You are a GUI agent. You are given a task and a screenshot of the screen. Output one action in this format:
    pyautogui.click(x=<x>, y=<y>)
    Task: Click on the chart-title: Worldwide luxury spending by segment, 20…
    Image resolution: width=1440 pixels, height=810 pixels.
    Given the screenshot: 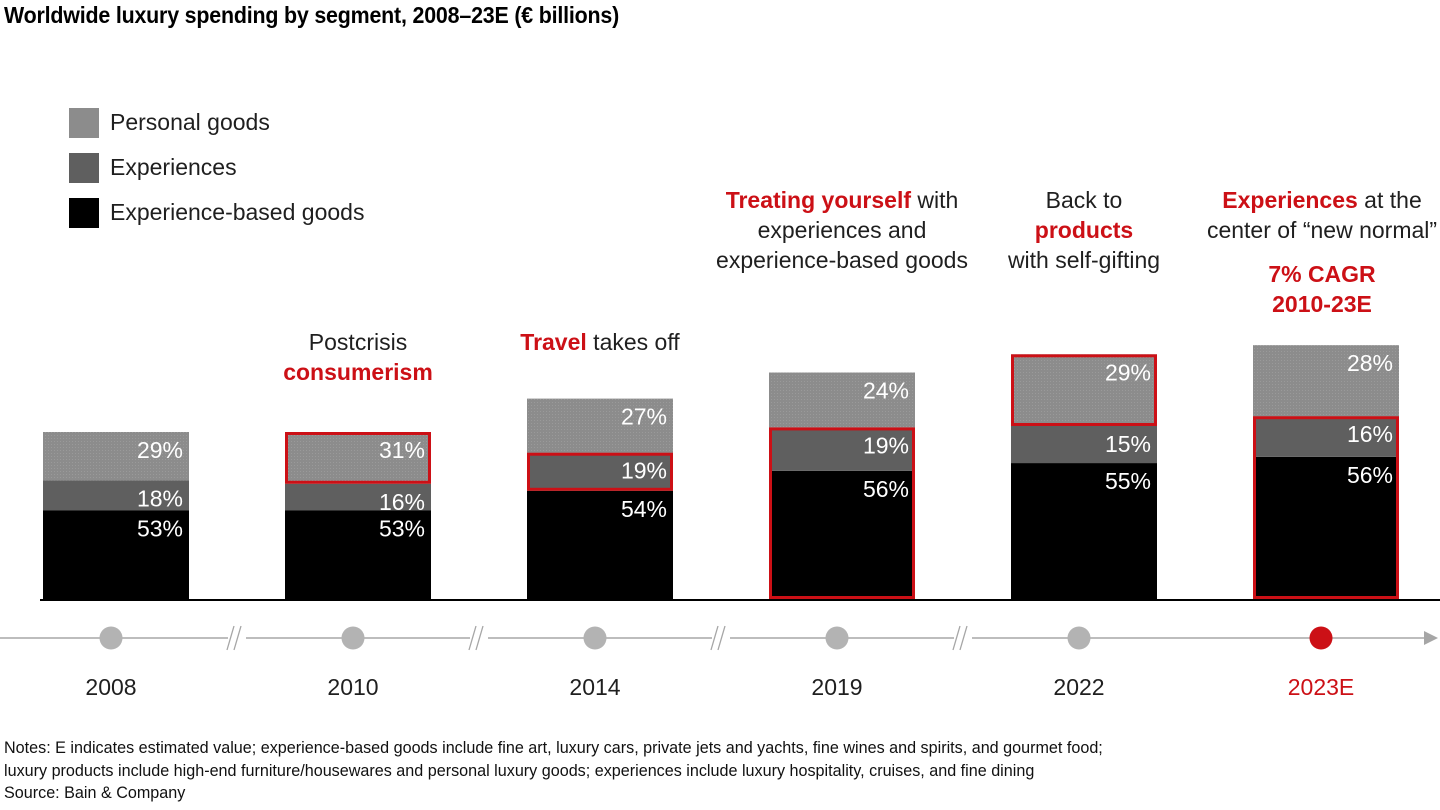 What is the action you would take?
    pyautogui.click(x=312, y=15)
    